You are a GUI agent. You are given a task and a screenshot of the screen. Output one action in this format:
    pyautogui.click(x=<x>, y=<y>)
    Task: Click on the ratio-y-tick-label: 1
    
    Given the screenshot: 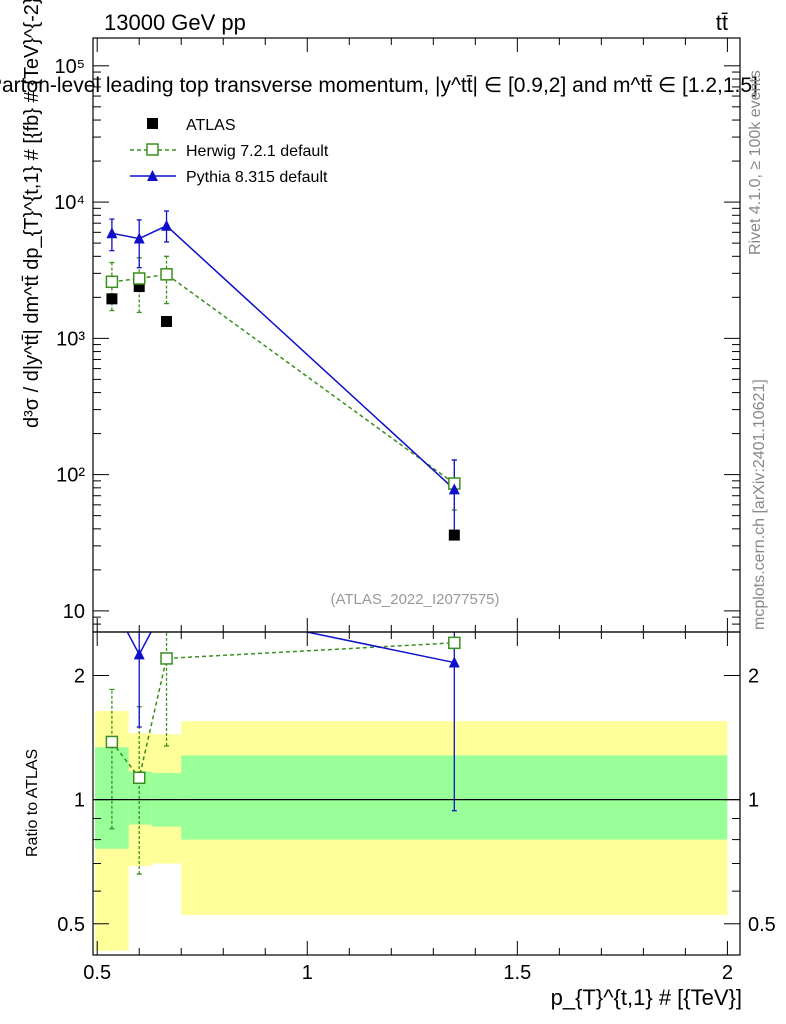 What is the action you would take?
    pyautogui.click(x=79, y=801)
    